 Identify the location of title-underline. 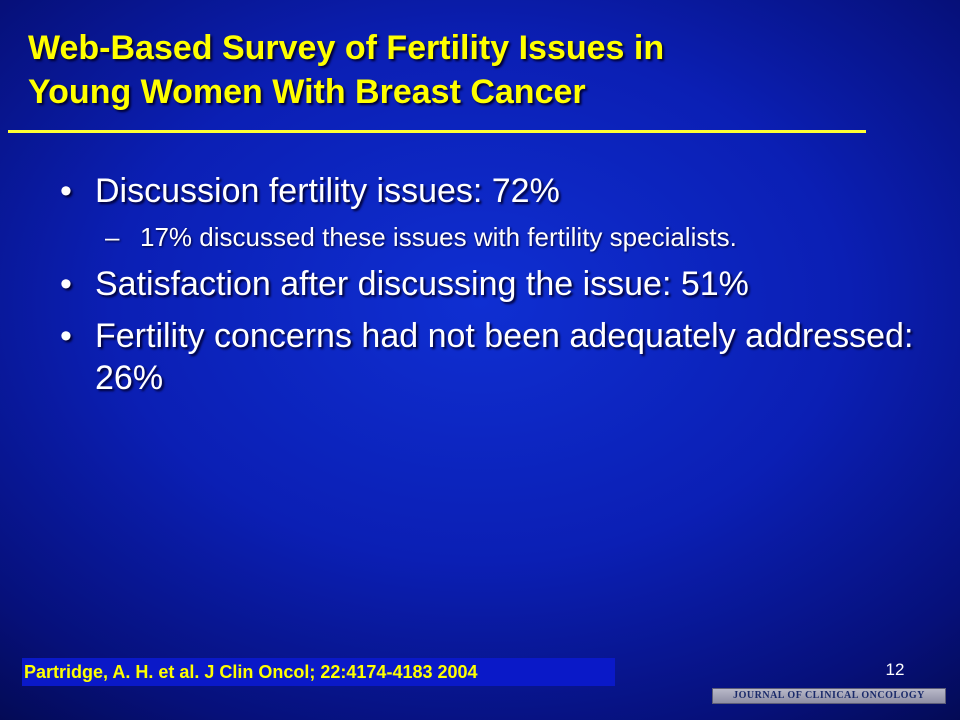
(437, 131).